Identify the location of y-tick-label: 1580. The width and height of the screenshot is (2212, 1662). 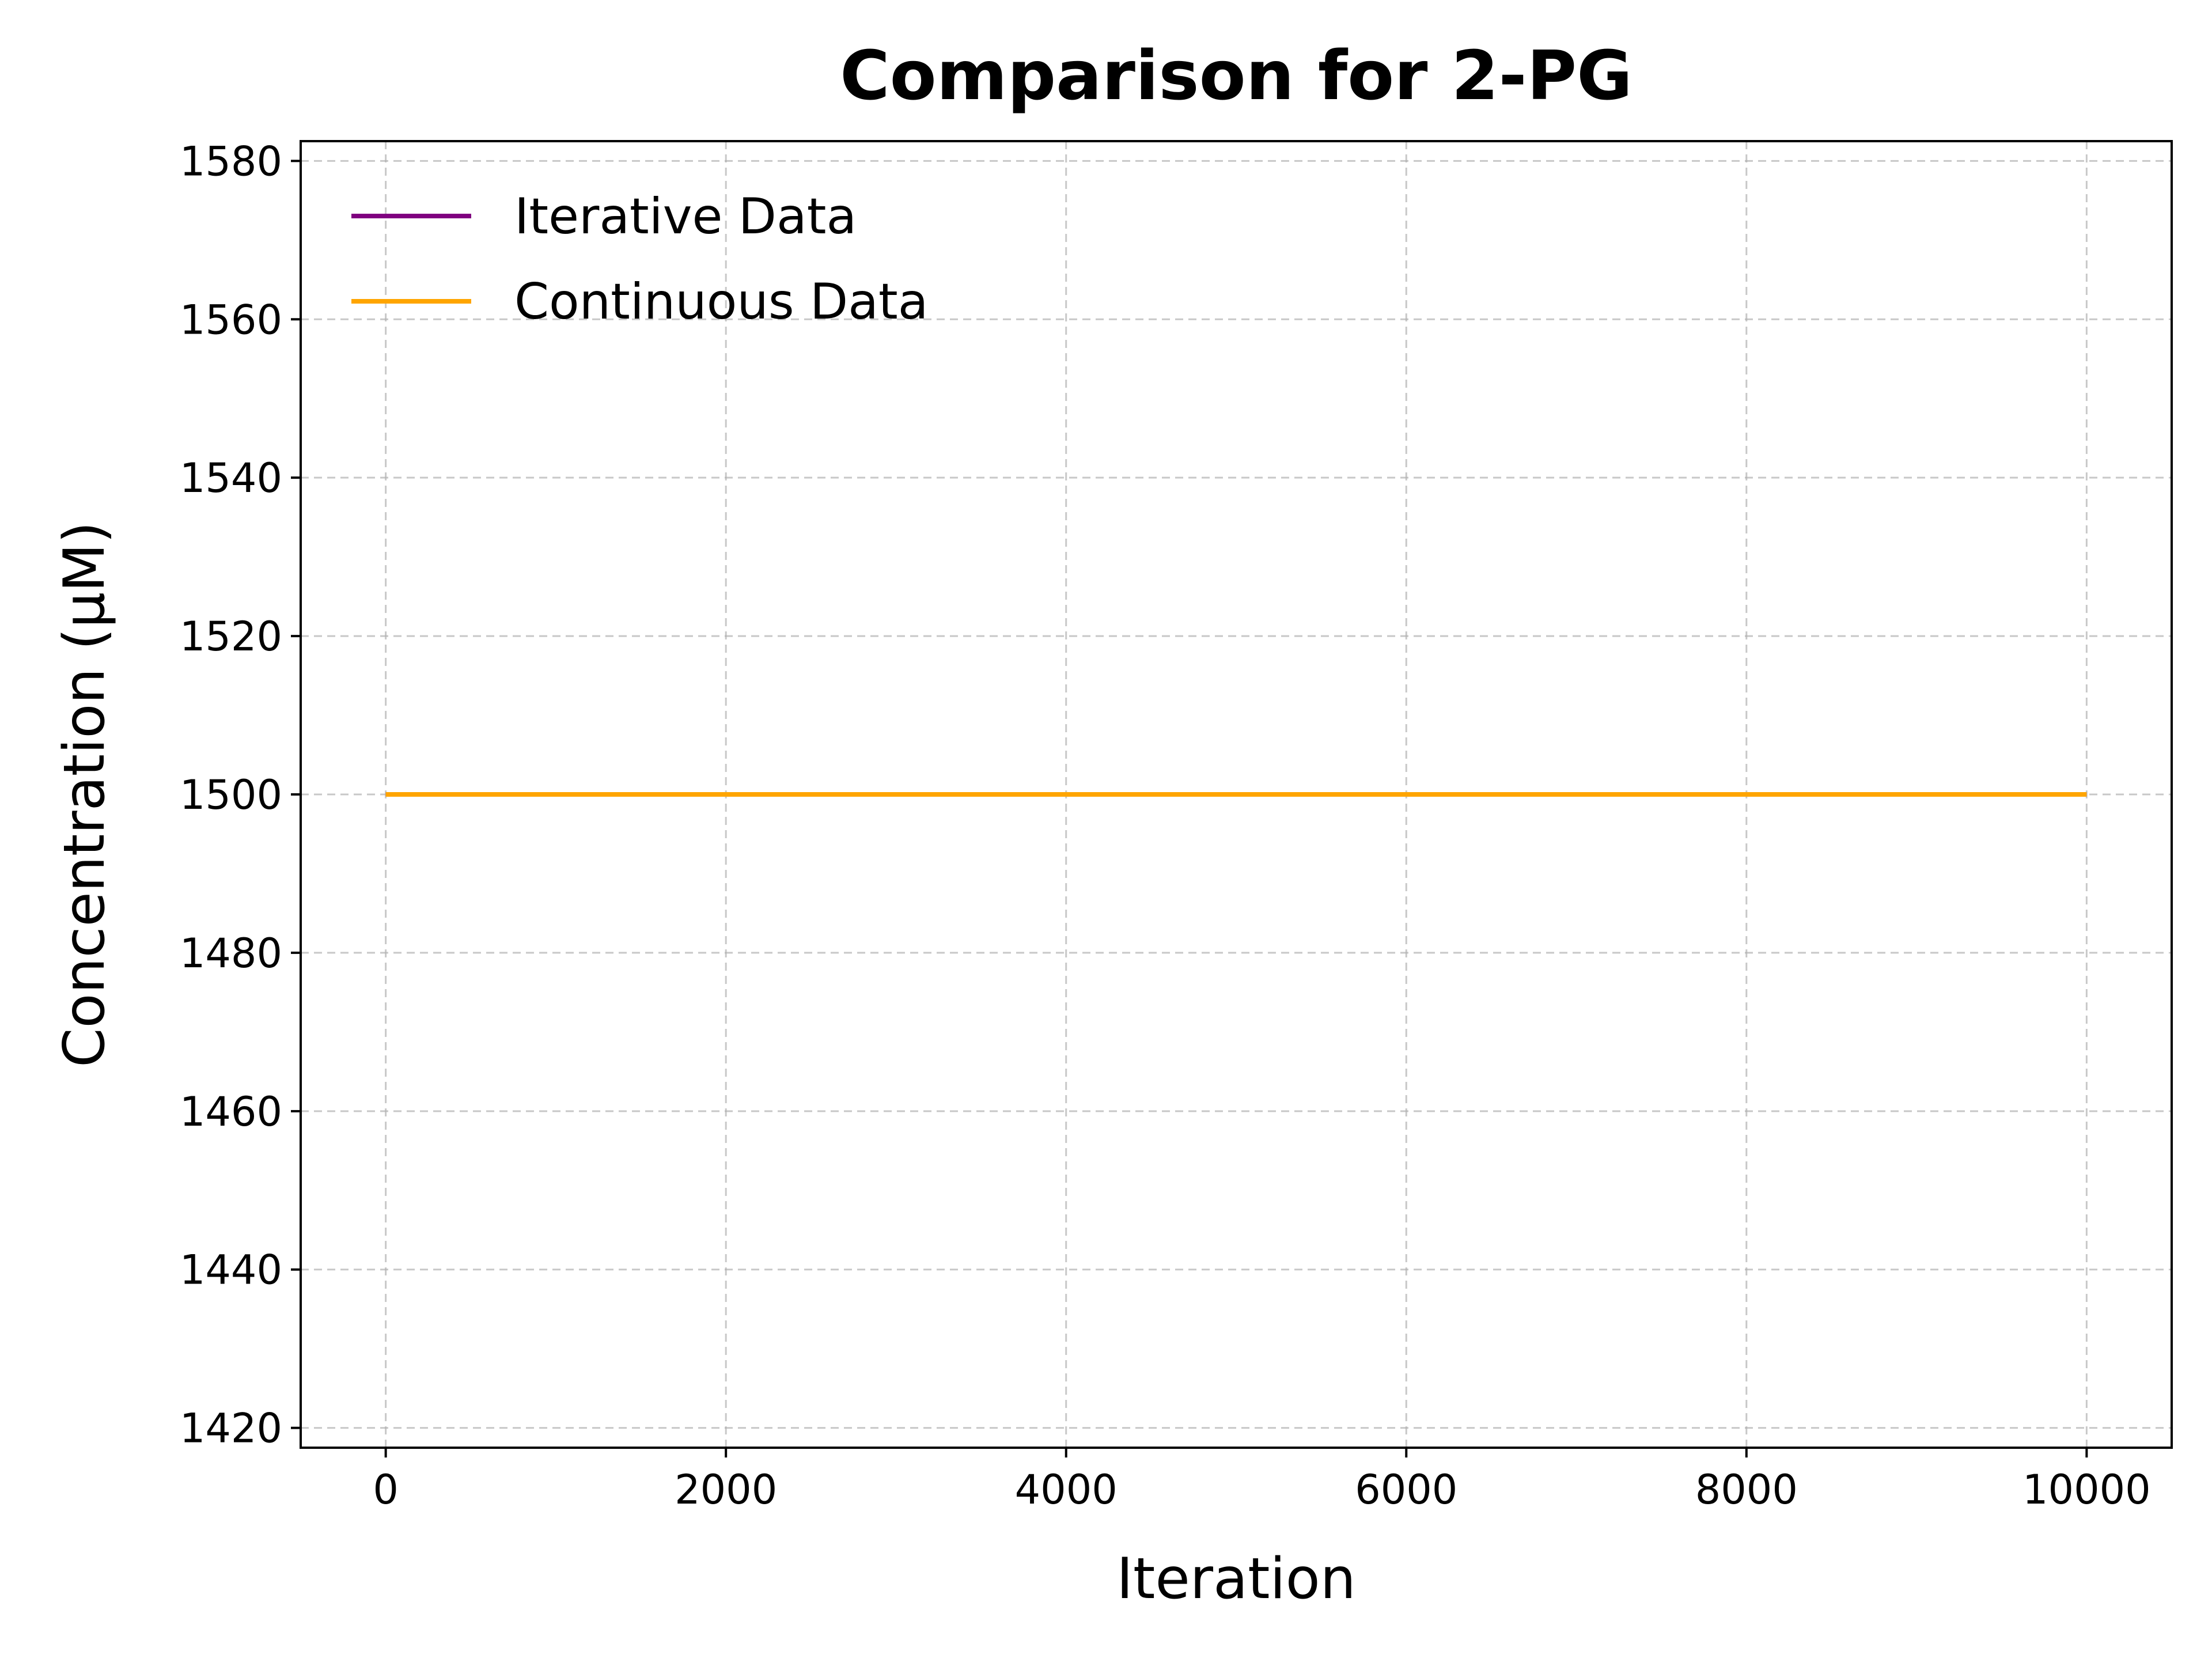
(231, 161).